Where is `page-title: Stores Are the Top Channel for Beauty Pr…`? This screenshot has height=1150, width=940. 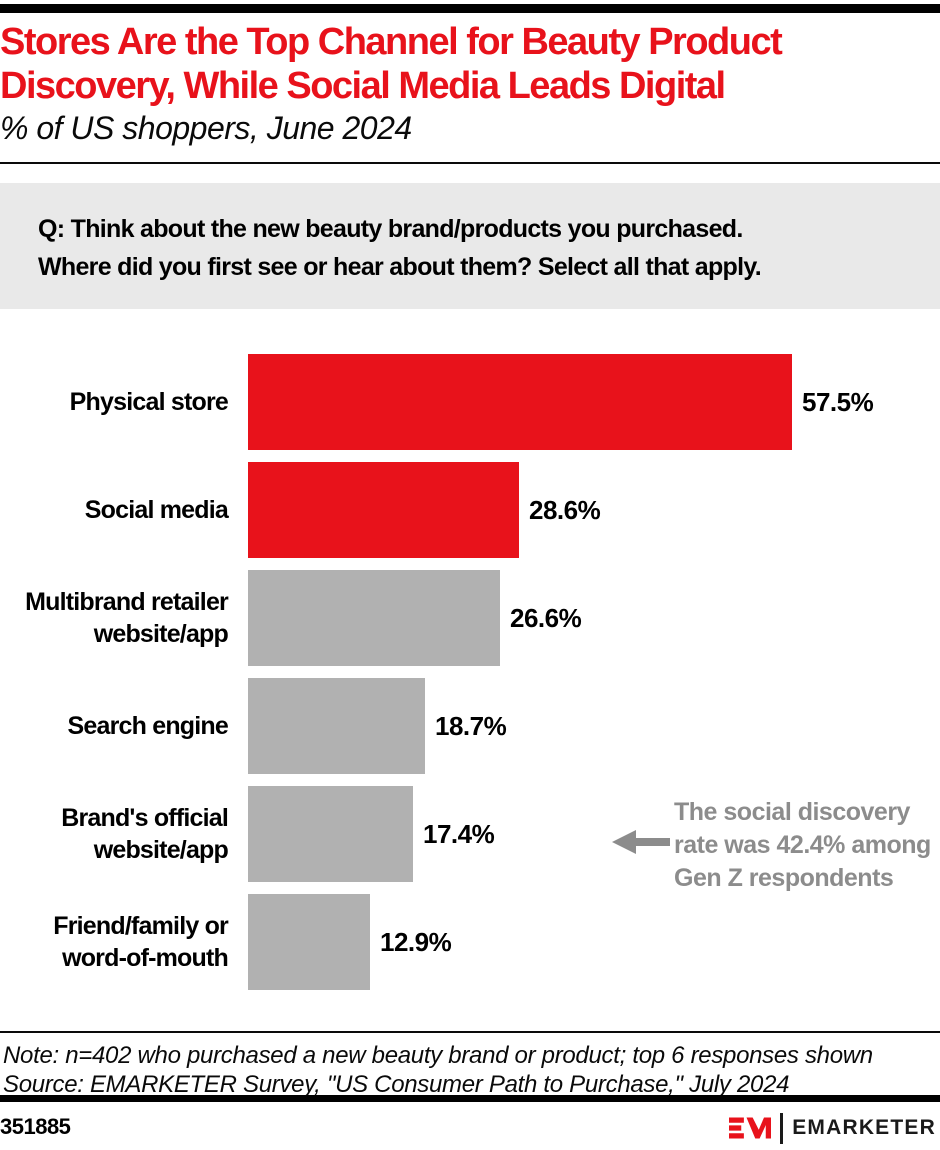
page-title: Stores Are the Top Channel for Beauty Pr… is located at coordinates (470, 64).